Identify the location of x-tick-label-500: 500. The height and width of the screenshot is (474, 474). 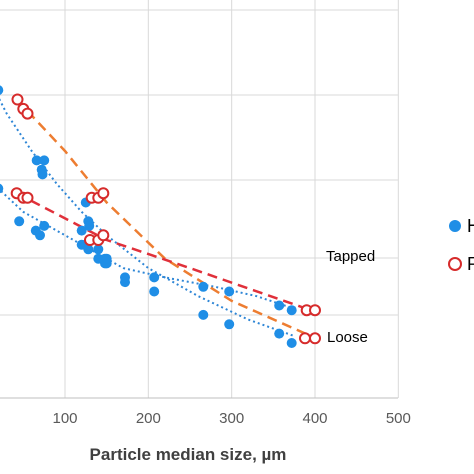
(398, 418).